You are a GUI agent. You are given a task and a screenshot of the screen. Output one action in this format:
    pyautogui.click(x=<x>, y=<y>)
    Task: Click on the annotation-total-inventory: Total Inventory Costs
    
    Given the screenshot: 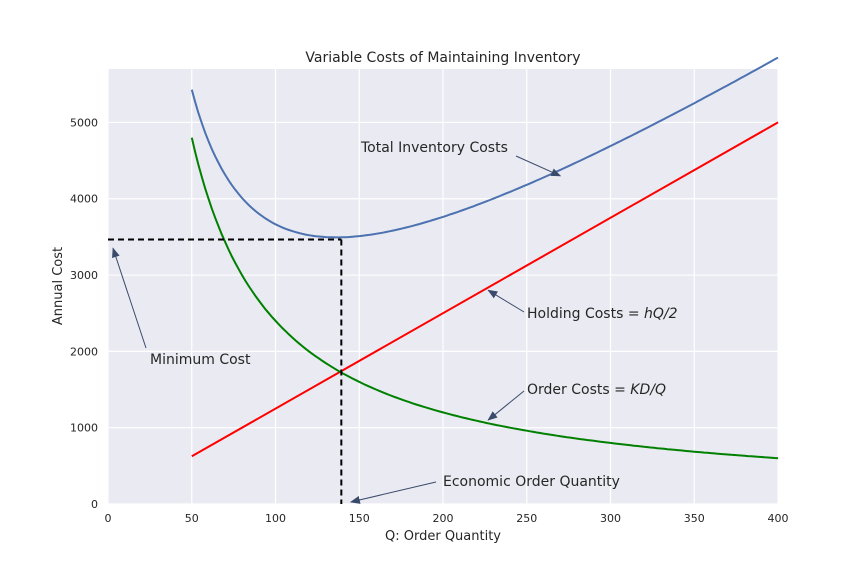 What is the action you would take?
    pyautogui.click(x=434, y=148)
    